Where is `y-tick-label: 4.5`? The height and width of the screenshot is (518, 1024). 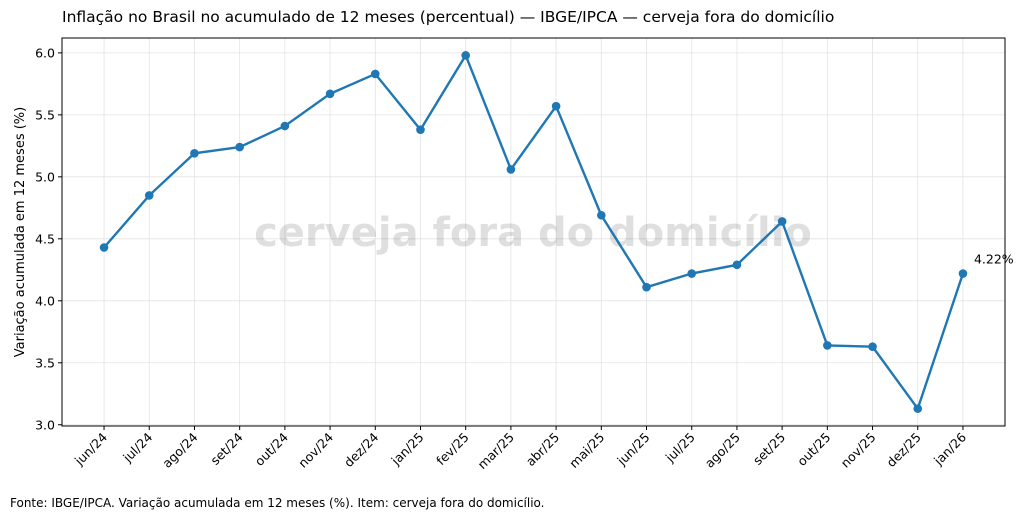 y-tick-label: 4.5 is located at coordinates (45, 238).